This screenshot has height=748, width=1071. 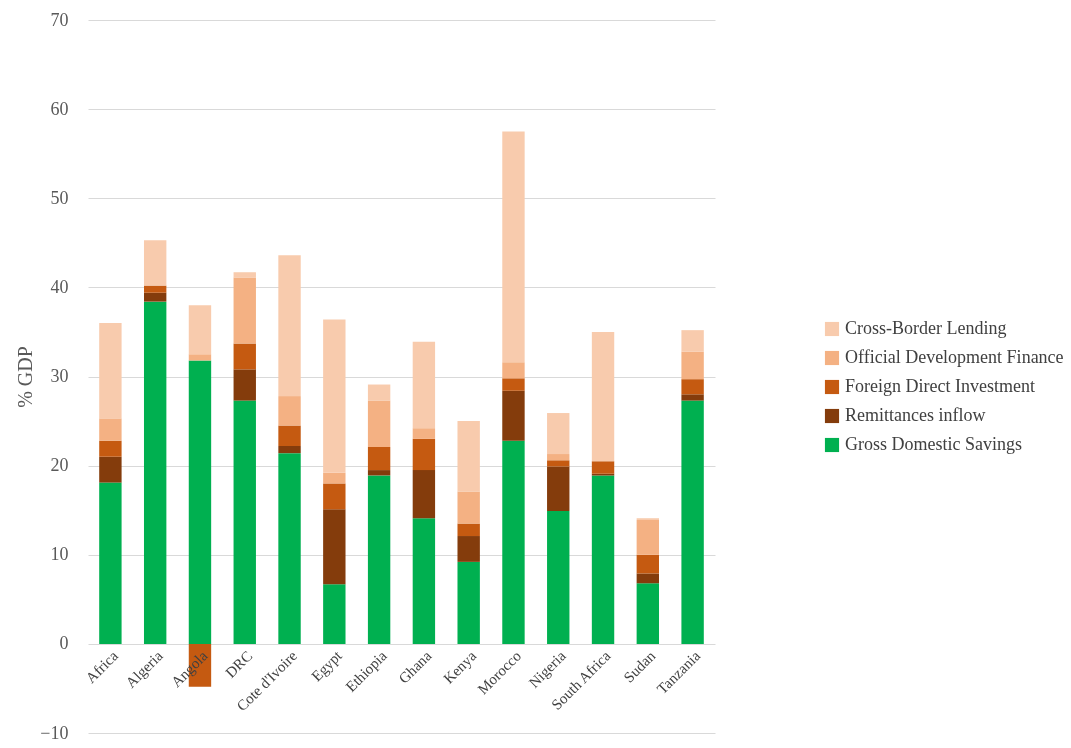 What do you see at coordinates (54, 732) in the screenshot?
I see `y-tick-label: −10` at bounding box center [54, 732].